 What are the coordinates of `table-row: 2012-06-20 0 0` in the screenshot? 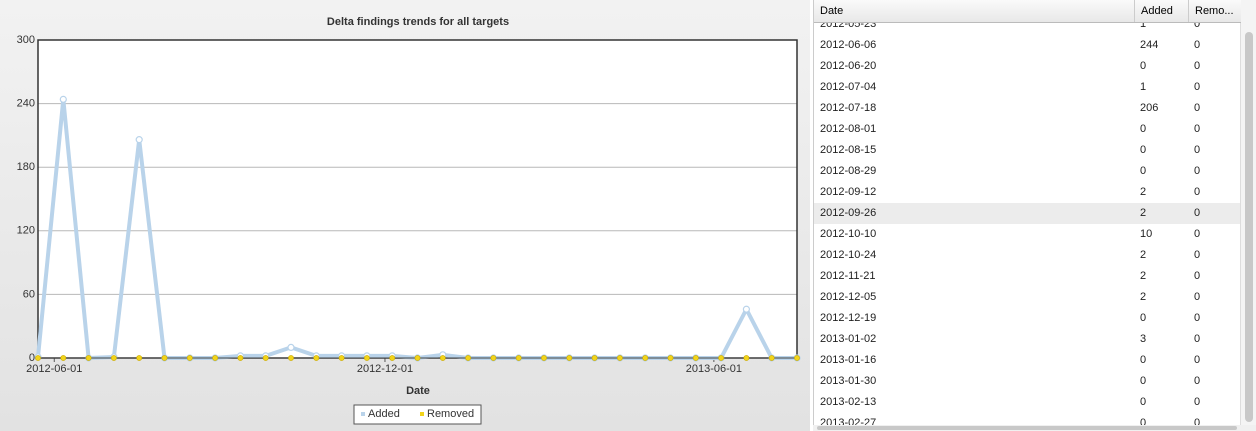 It's located at (1027, 67).